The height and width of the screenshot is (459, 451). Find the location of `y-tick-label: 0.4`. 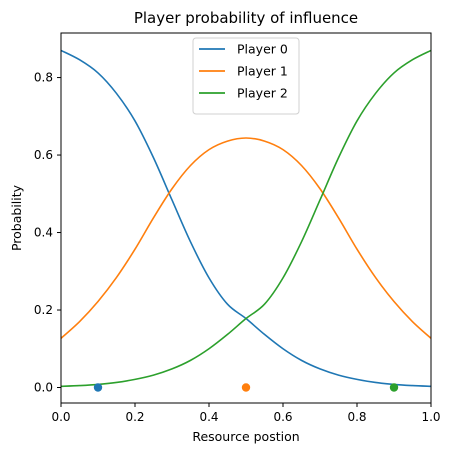

y-tick-label: 0.4 is located at coordinates (43, 233).